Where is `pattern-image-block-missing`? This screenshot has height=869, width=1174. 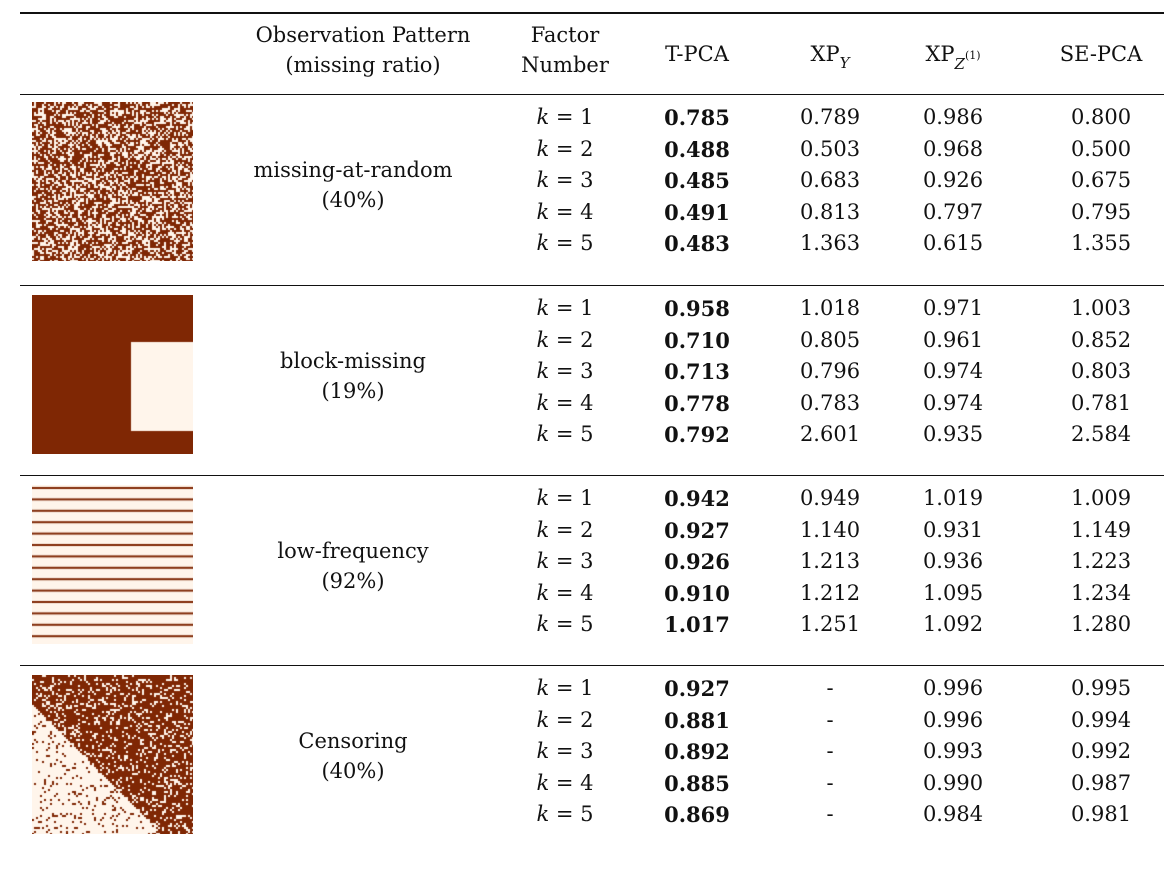
pattern-image-block-missing is located at coordinates (112, 374).